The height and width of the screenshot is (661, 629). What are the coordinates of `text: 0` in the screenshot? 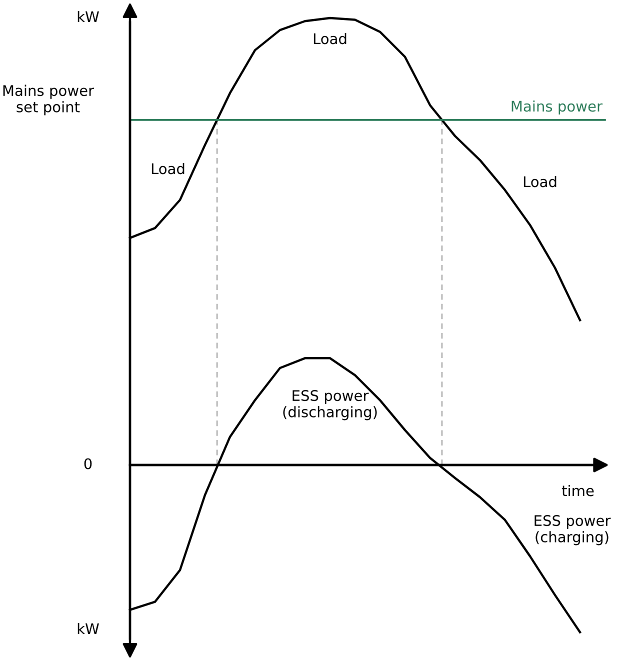 It's located at (88, 464).